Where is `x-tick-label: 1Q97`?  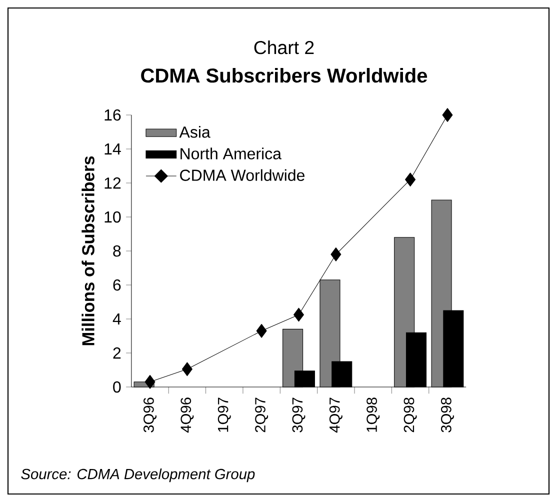
x-tick-label: 1Q97 is located at coordinates (224, 415).